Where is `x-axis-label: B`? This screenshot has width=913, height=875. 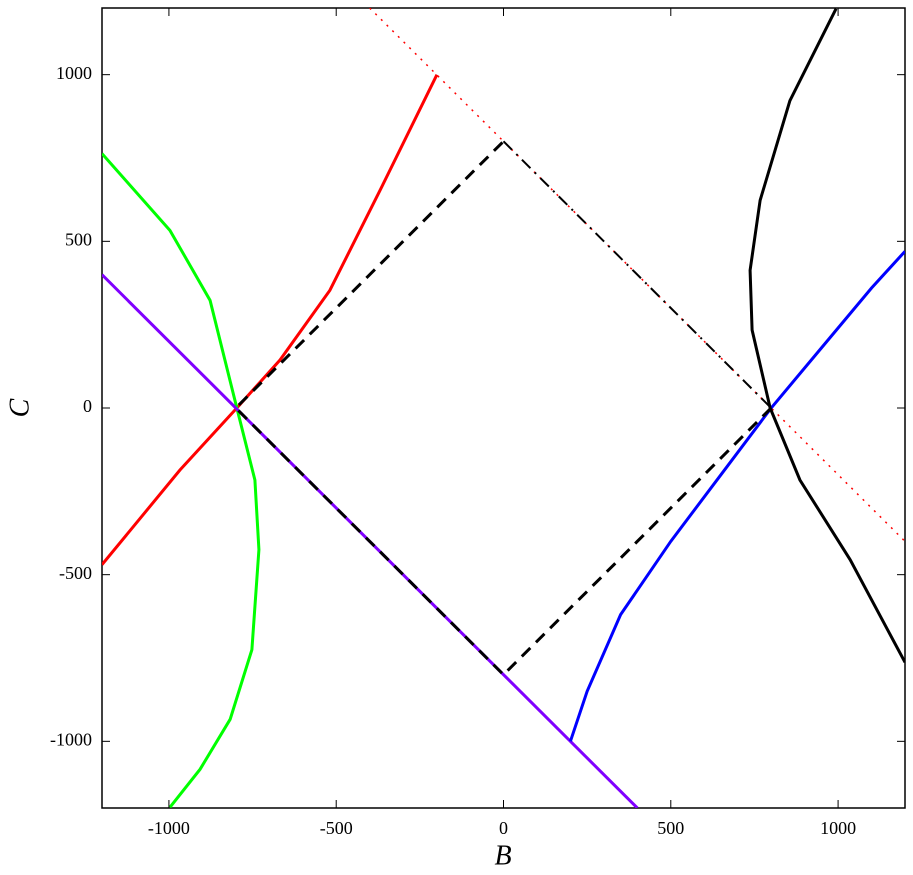 x-axis-label: B is located at coordinates (502, 855).